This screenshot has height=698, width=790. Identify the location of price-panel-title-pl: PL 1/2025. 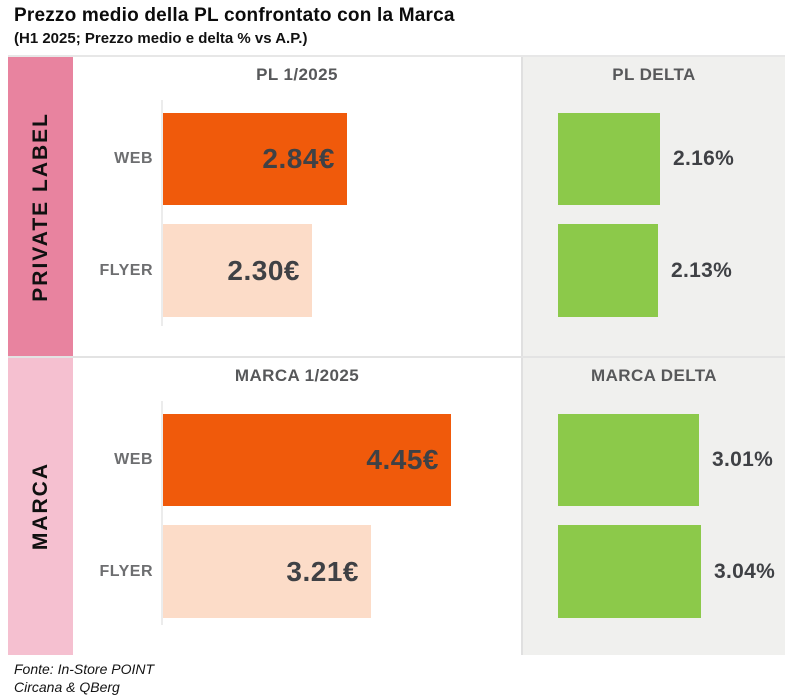
(297, 74).